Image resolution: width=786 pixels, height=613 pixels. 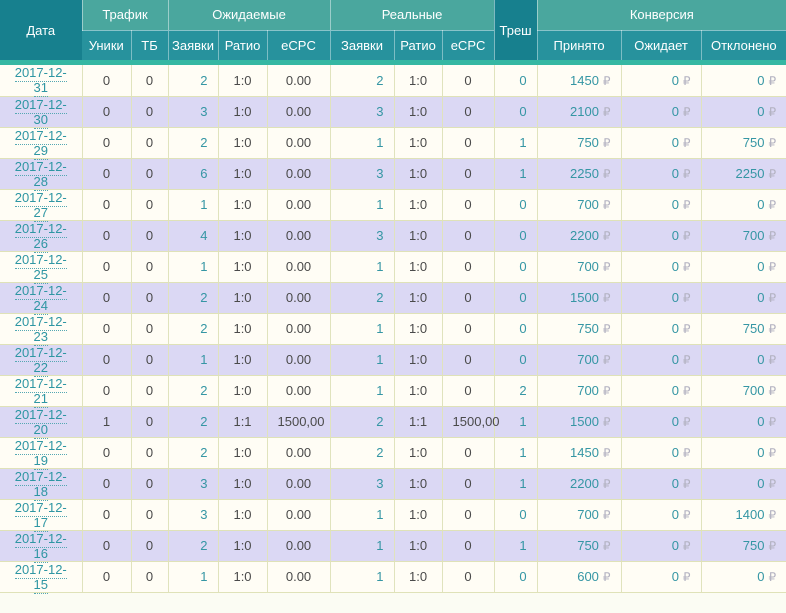 I want to click on date-link: 2017-12-16, so click(x=40, y=546).